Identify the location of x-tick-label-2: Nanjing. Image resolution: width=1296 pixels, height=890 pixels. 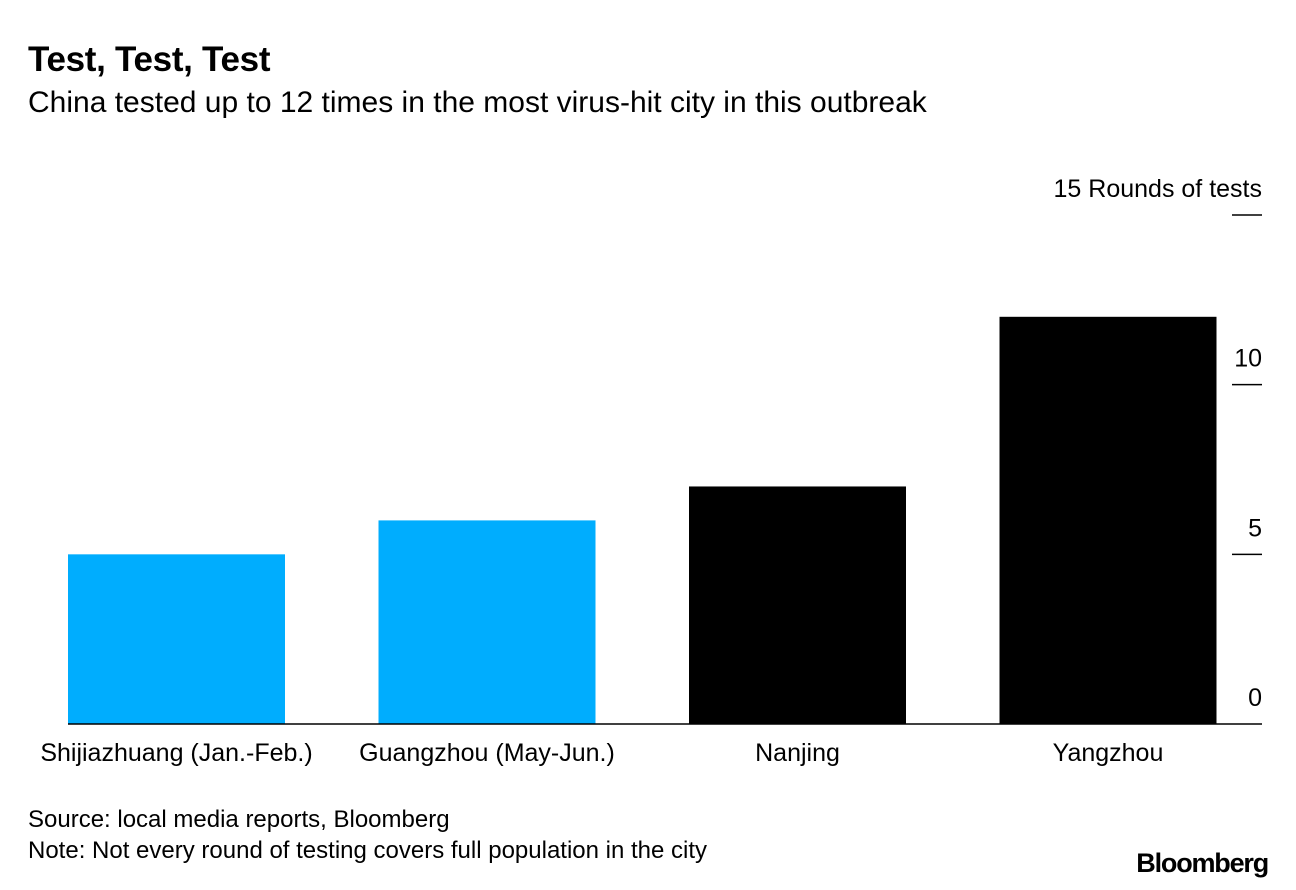
(797, 753).